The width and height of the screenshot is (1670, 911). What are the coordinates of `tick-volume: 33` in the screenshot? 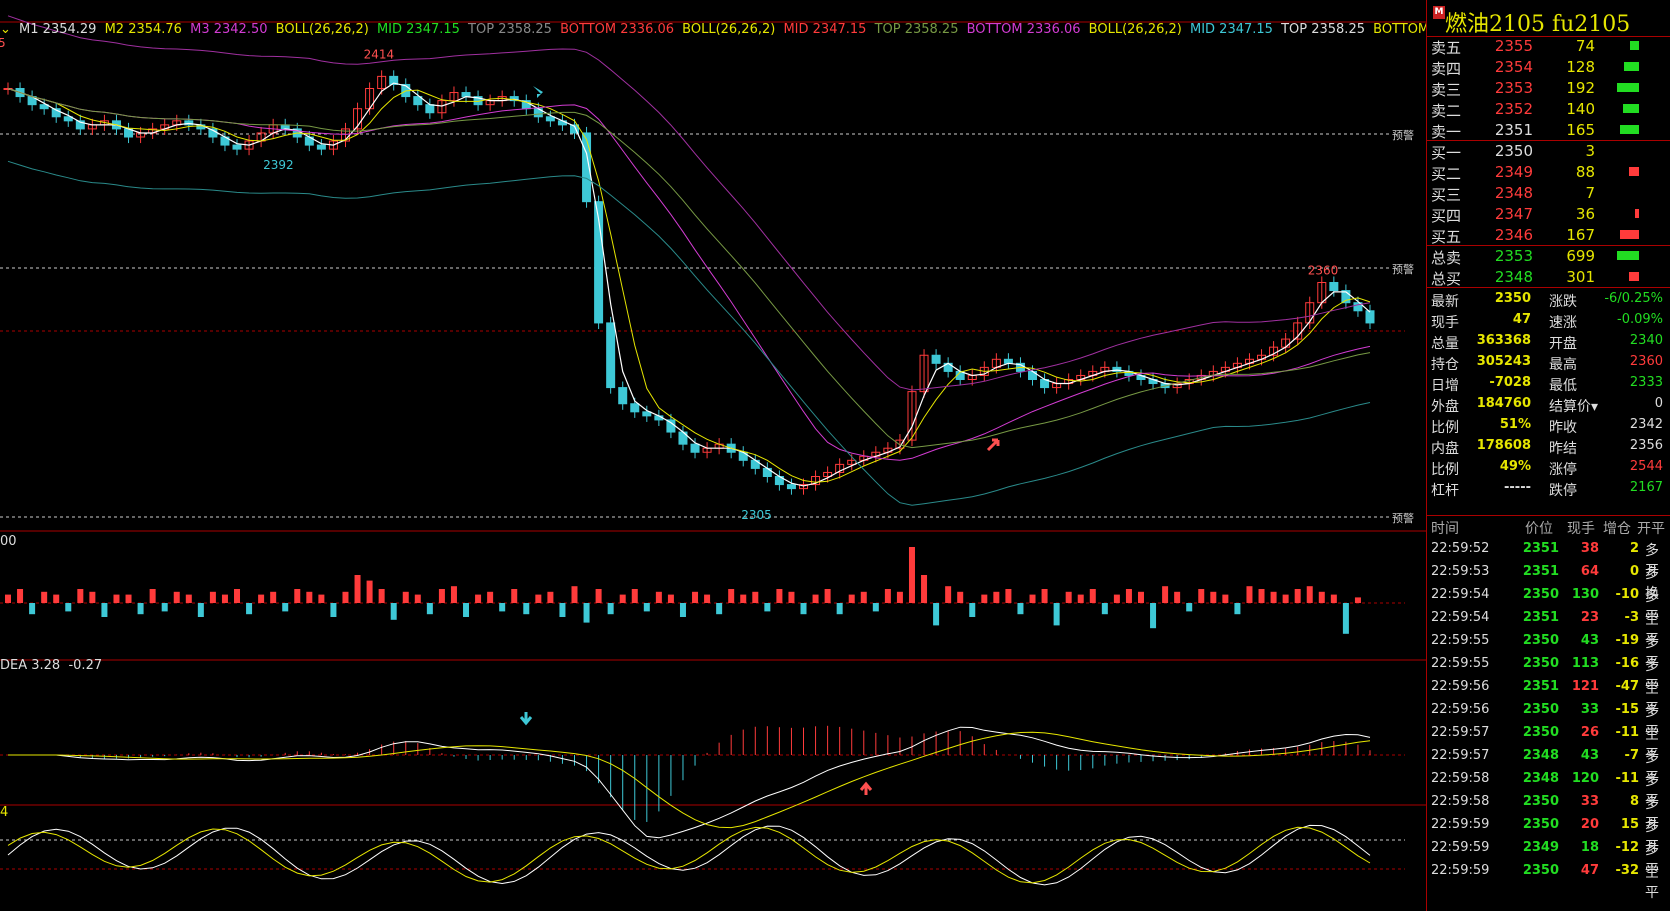 It's located at (1589, 709).